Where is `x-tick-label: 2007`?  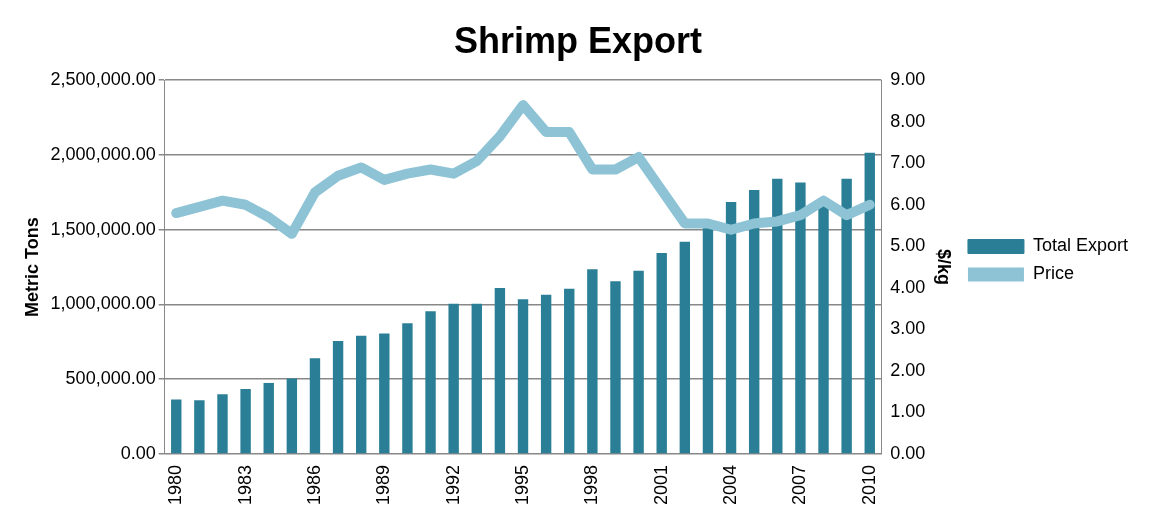 x-tick-label: 2007 is located at coordinates (799, 484).